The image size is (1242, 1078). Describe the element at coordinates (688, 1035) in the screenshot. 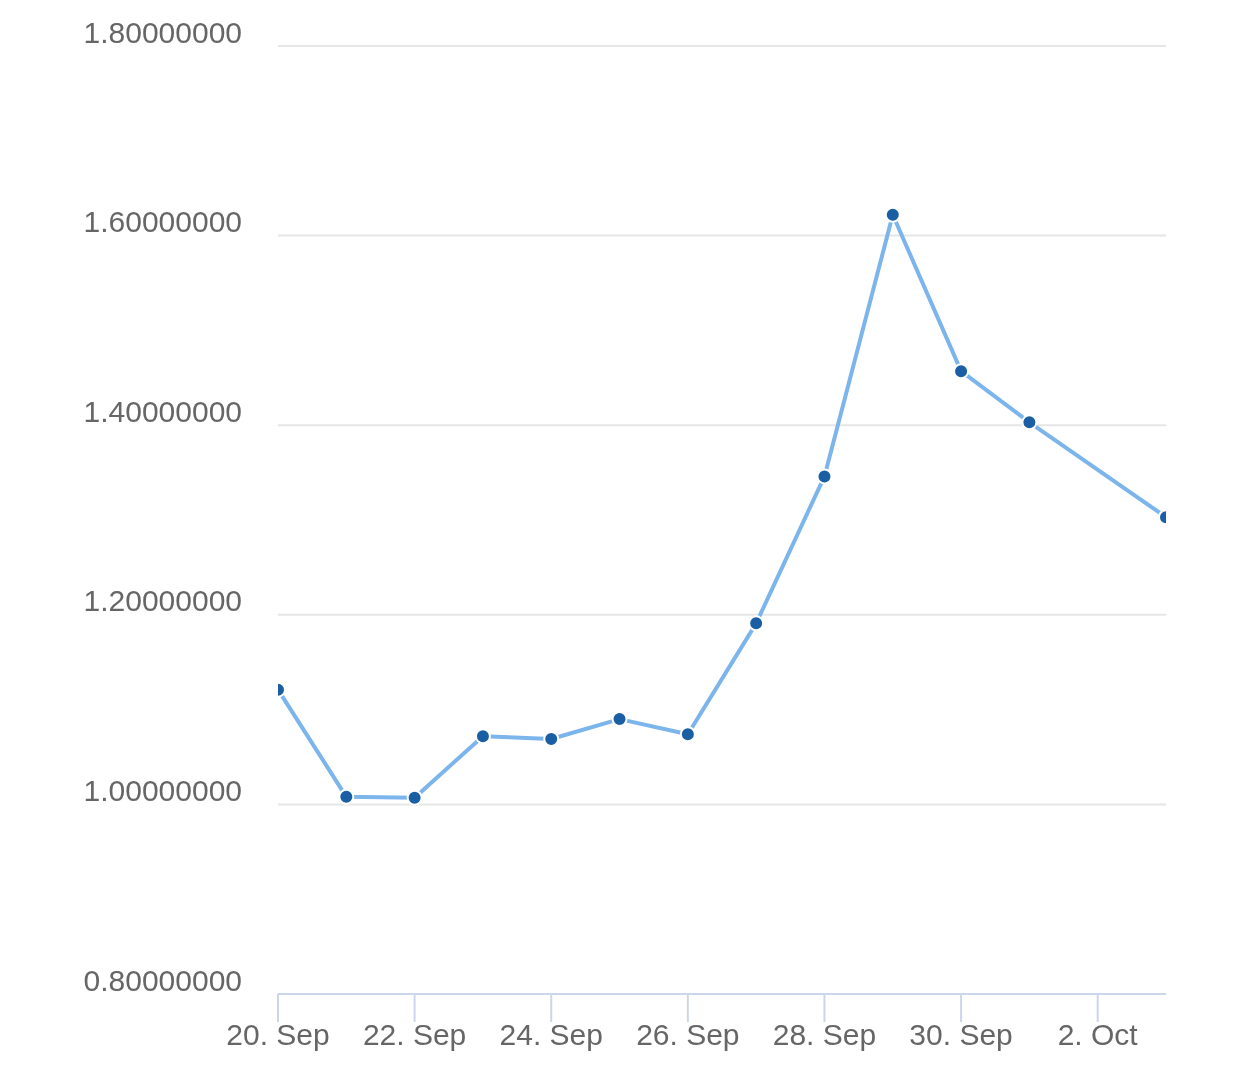

I see `x-tick-label: 26. Sep` at that location.